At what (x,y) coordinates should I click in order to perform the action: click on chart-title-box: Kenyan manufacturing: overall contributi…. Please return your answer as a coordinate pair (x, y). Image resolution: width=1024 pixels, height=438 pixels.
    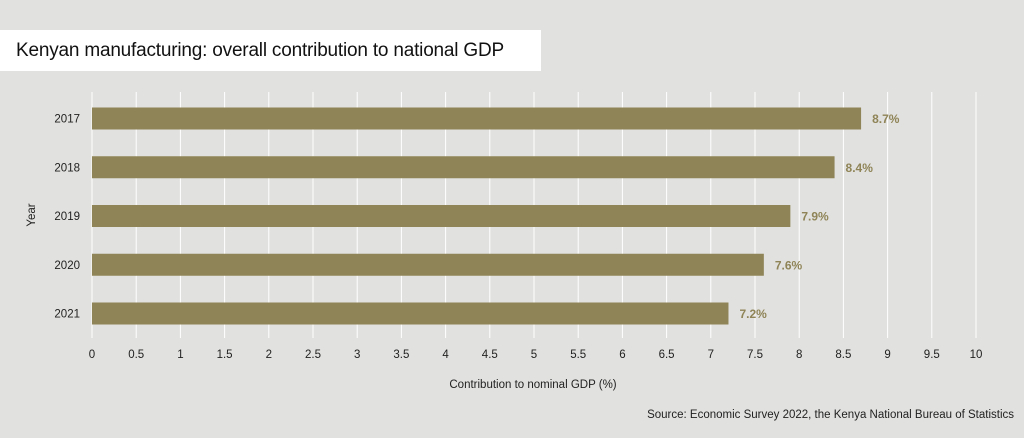
    Looking at the image, I should click on (270, 50).